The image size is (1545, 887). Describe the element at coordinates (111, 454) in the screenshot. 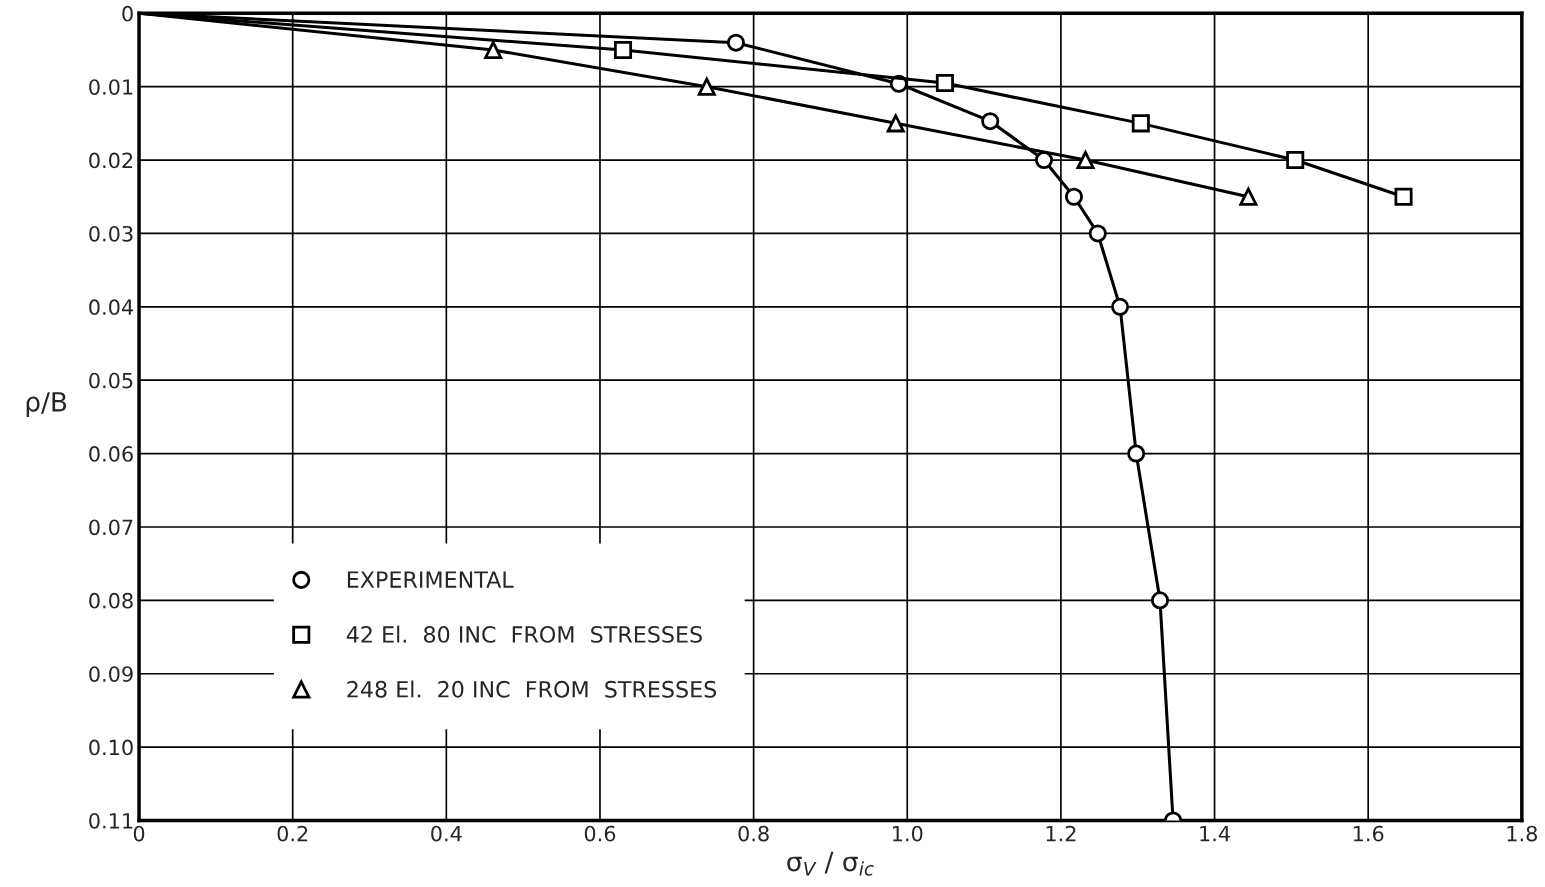

I see `y-tick-label: 0.06` at that location.